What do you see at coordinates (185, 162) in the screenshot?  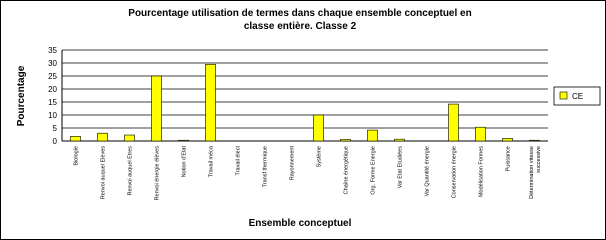 I see `x-tick-label: Notion d'Etat` at bounding box center [185, 162].